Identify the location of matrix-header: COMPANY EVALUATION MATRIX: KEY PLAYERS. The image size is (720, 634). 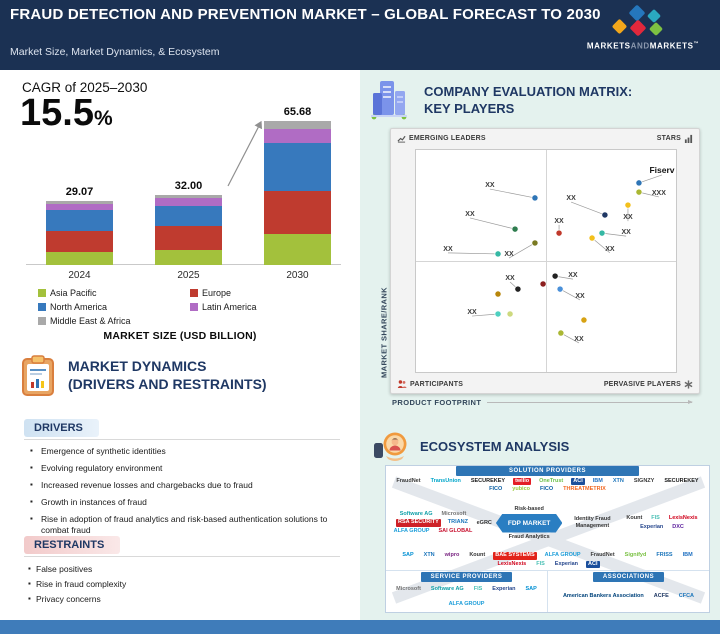
(500, 99).